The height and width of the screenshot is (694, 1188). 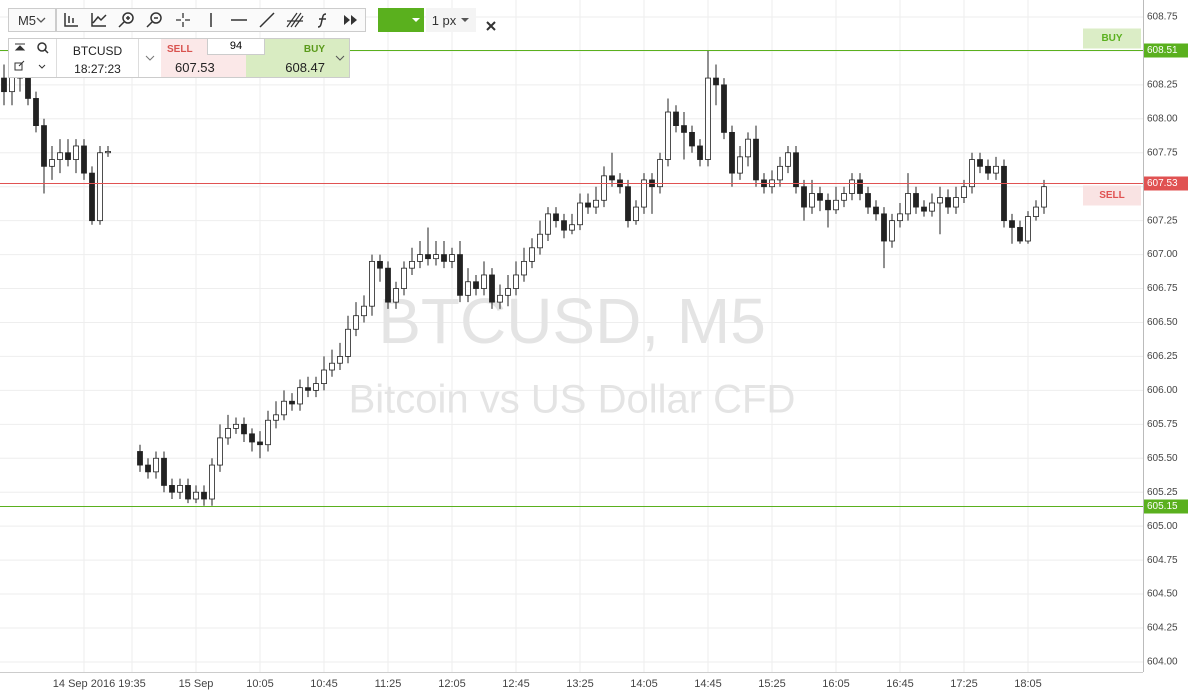 What do you see at coordinates (314, 49) in the screenshot?
I see `buy-label: BUY` at bounding box center [314, 49].